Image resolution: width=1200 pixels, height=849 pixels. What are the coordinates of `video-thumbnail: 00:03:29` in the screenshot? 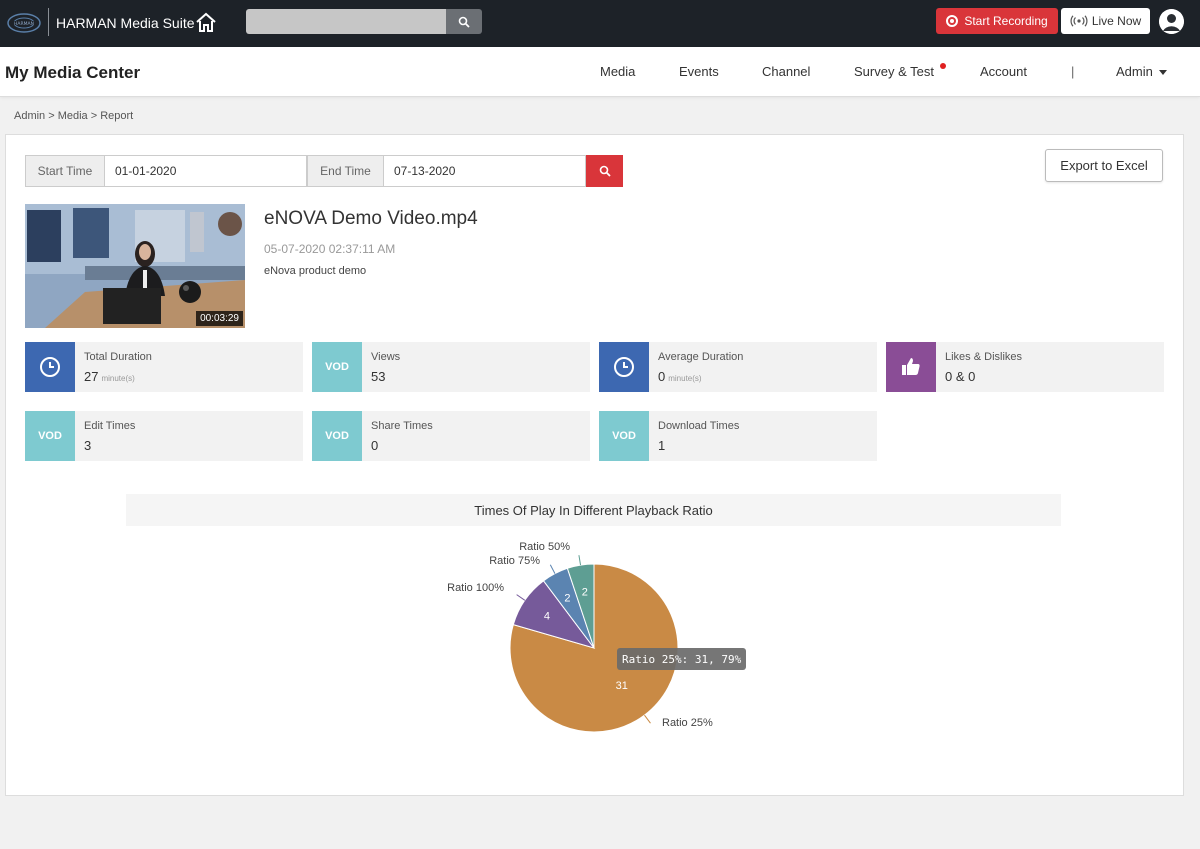 It's located at (135, 266).